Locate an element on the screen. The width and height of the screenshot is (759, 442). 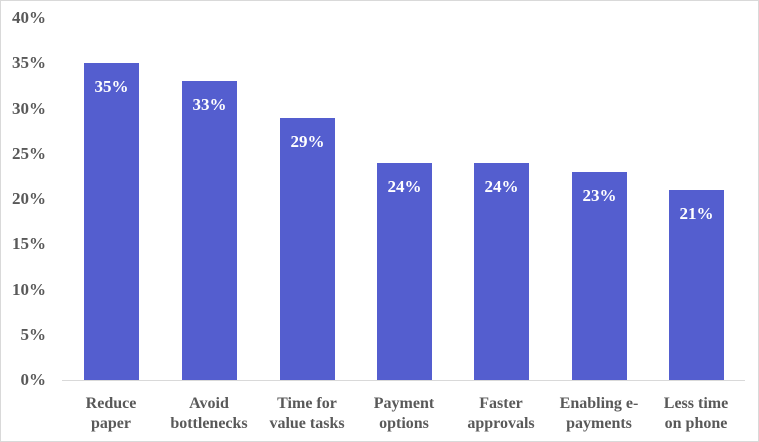
x-tick-label: Enabling e-payments is located at coordinates (599, 414).